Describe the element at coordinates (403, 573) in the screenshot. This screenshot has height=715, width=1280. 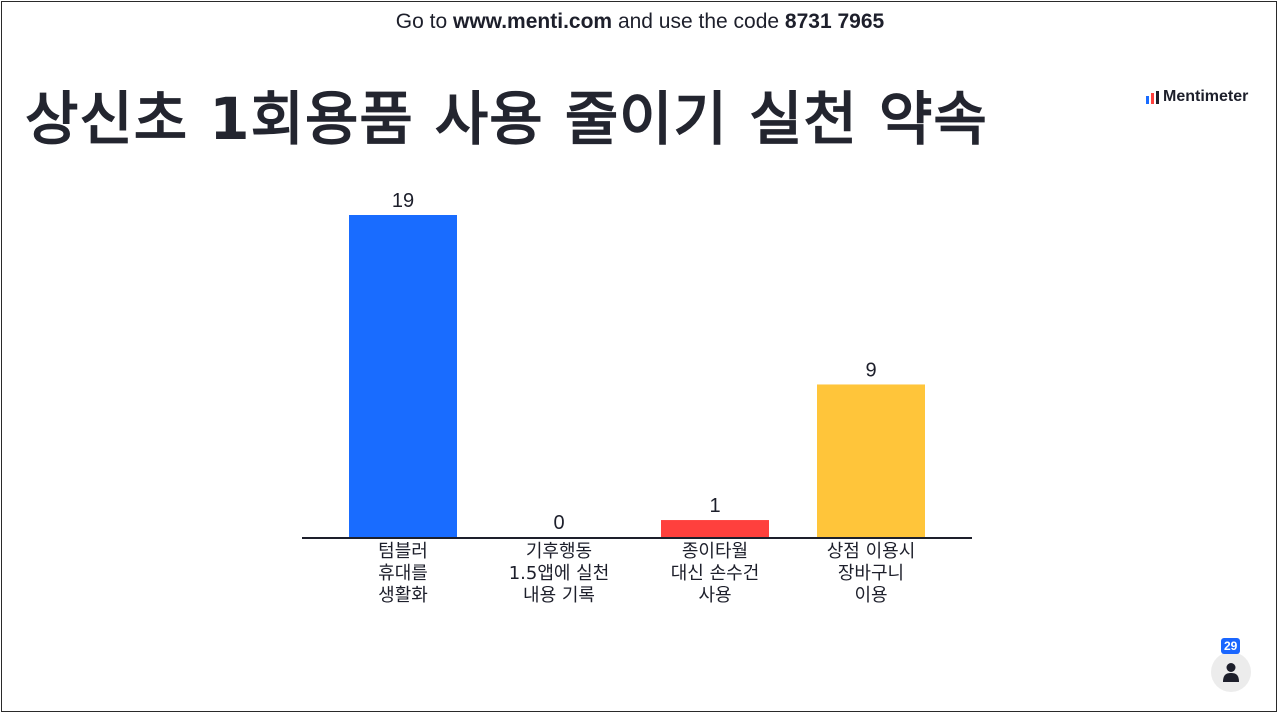
I see `category-label-1: 텀블러 휴대를 생활화` at that location.